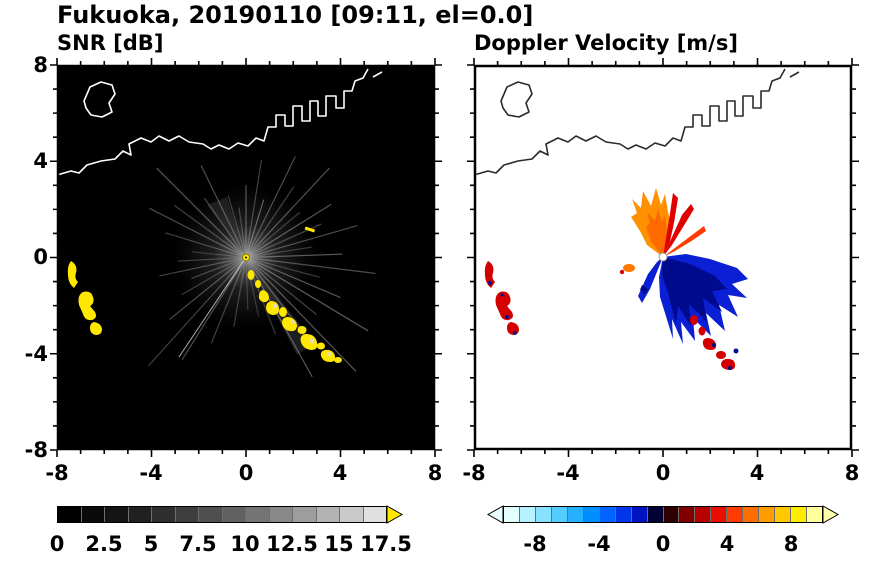 This screenshot has width=870, height=570. What do you see at coordinates (104, 544) in the screenshot?
I see `snr-colorbar-tick: 2.5` at bounding box center [104, 544].